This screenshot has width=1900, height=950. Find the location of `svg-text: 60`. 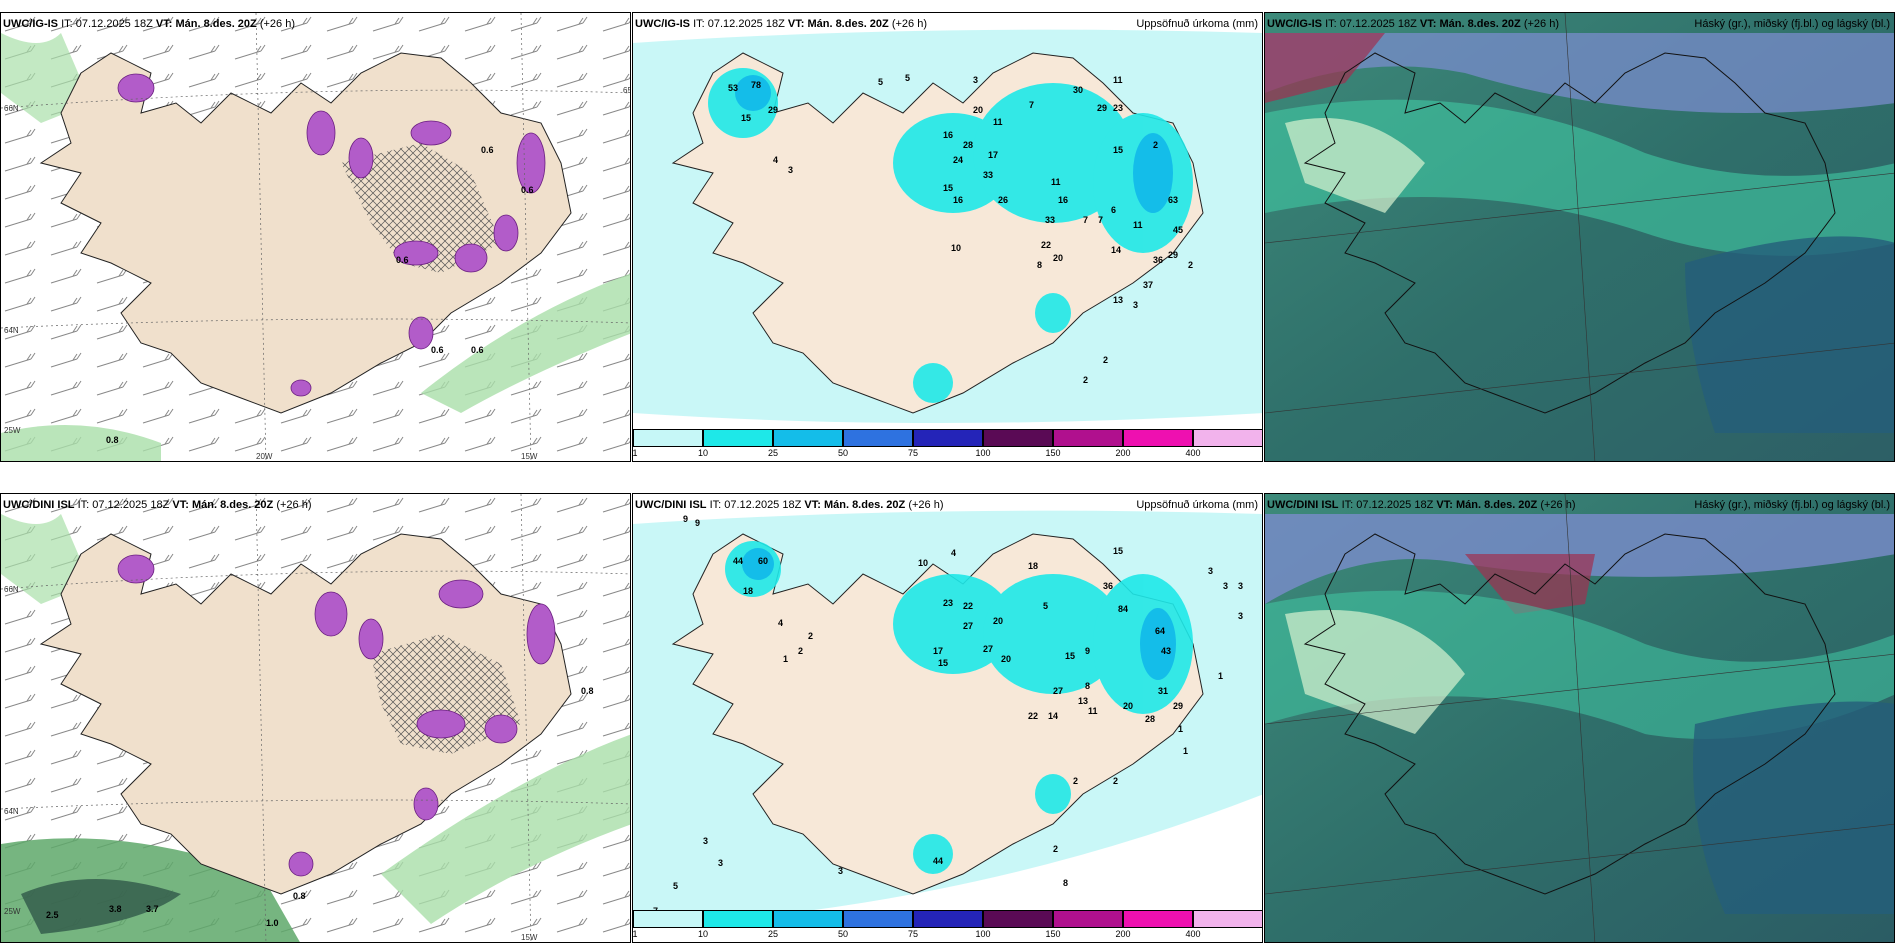

svg-text: 60 is located at coordinates (763, 561).